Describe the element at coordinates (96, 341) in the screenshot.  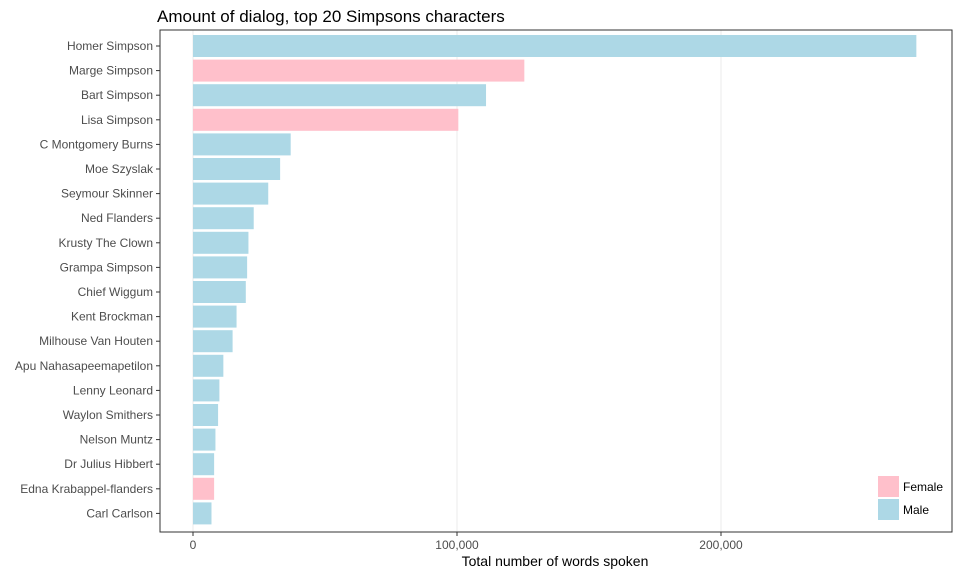
I see `y-tick-label: Milhouse Van Houten` at that location.